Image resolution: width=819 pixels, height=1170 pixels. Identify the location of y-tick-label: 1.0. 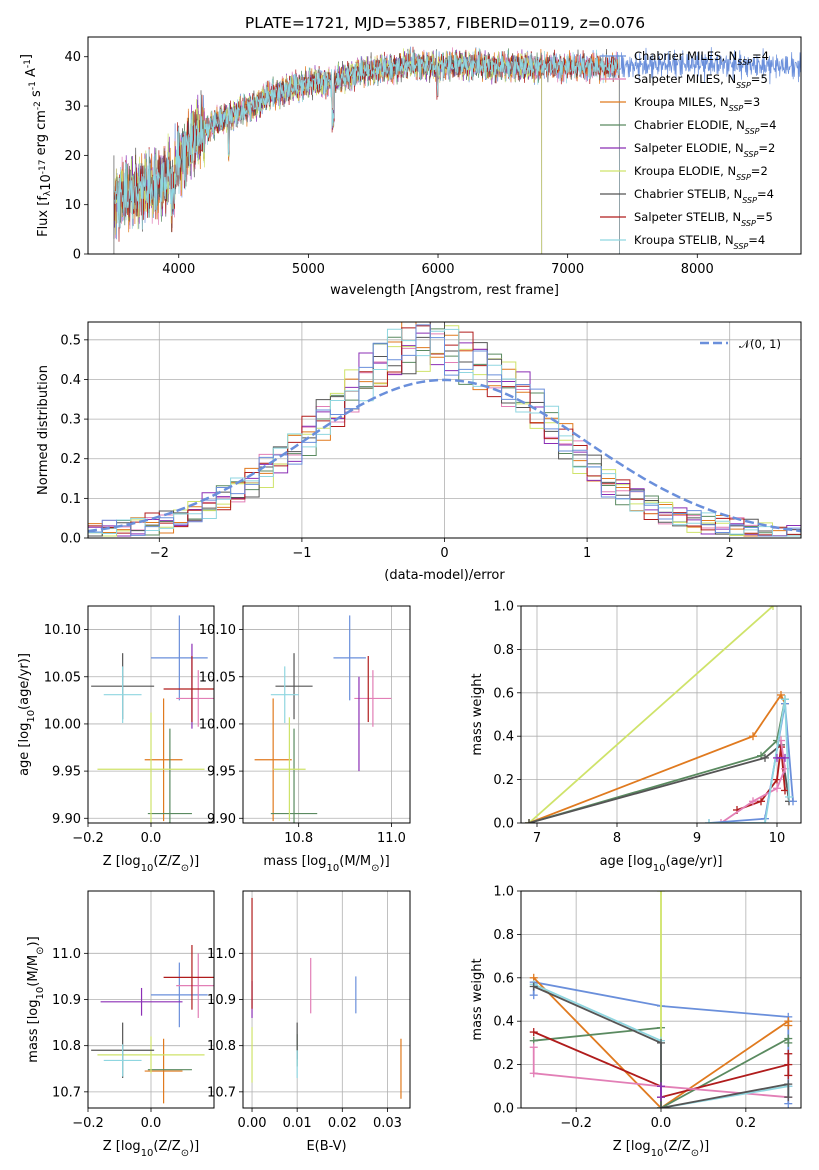
(503, 892).